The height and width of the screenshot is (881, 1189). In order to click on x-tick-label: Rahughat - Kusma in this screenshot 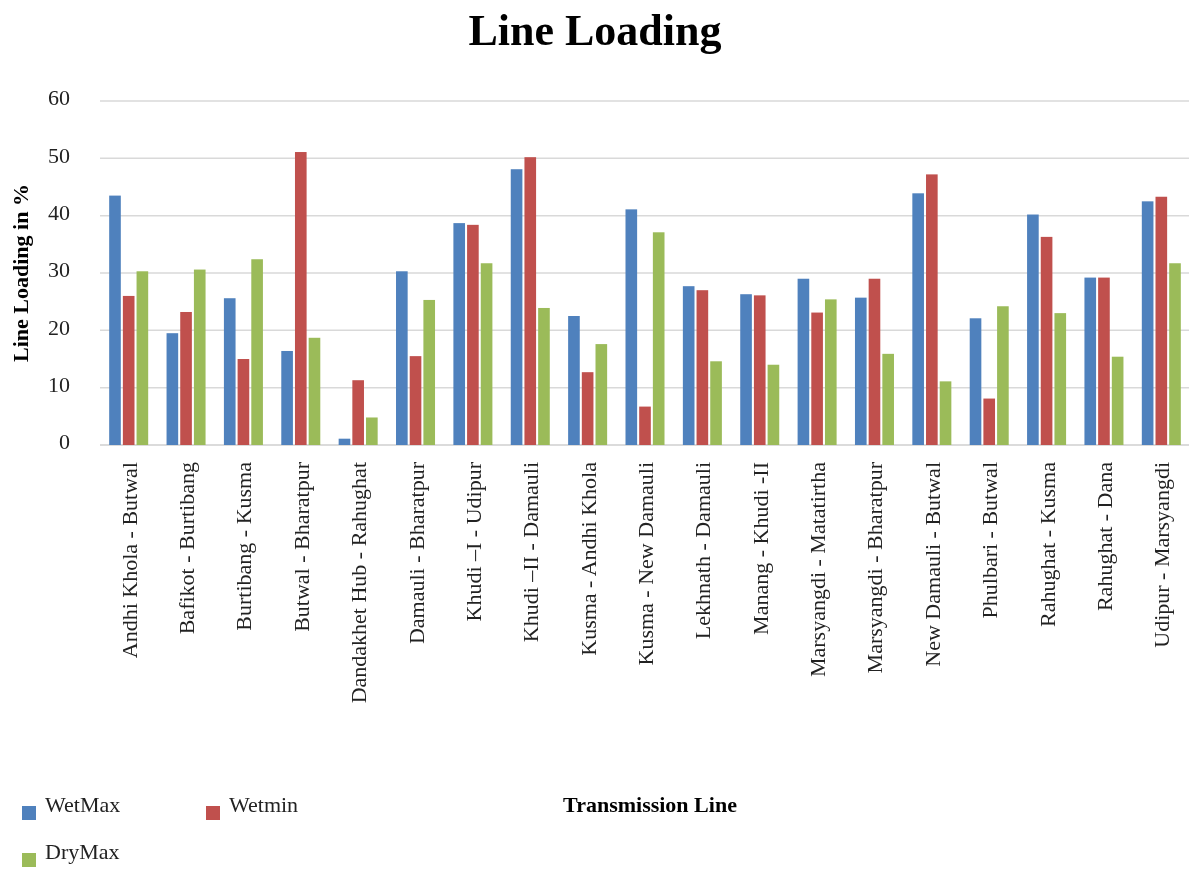, I will do `click(1047, 544)`.